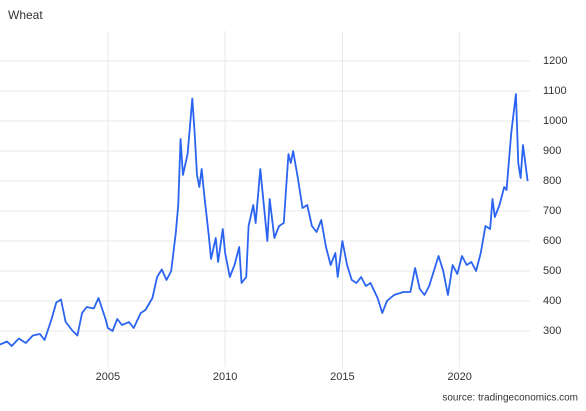 The height and width of the screenshot is (411, 586). What do you see at coordinates (552, 331) in the screenshot?
I see `y-tick-label: 300` at bounding box center [552, 331].